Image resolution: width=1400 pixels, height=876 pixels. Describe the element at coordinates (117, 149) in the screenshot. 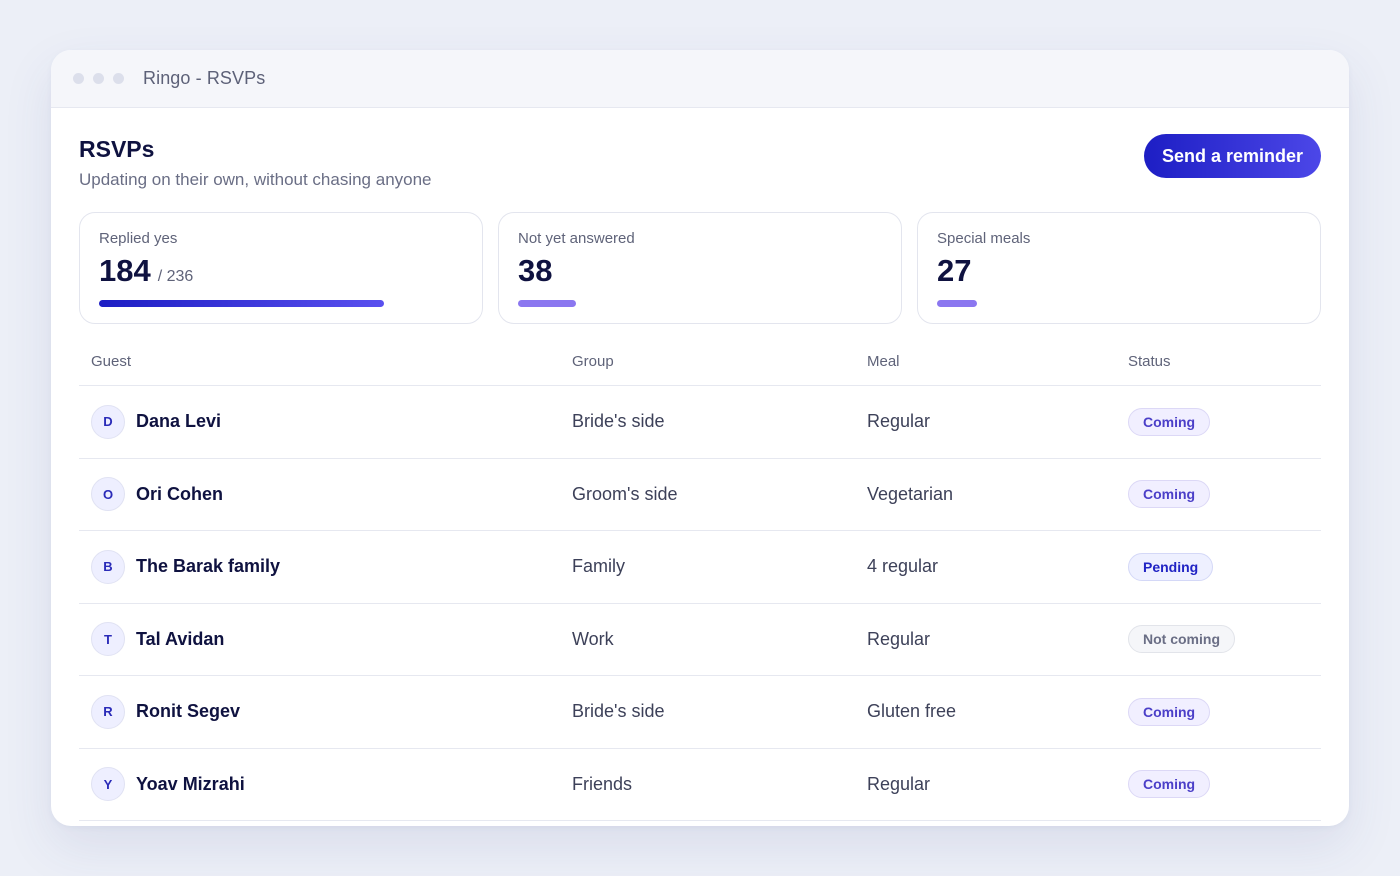

I see `page-title: RSVPs` at that location.